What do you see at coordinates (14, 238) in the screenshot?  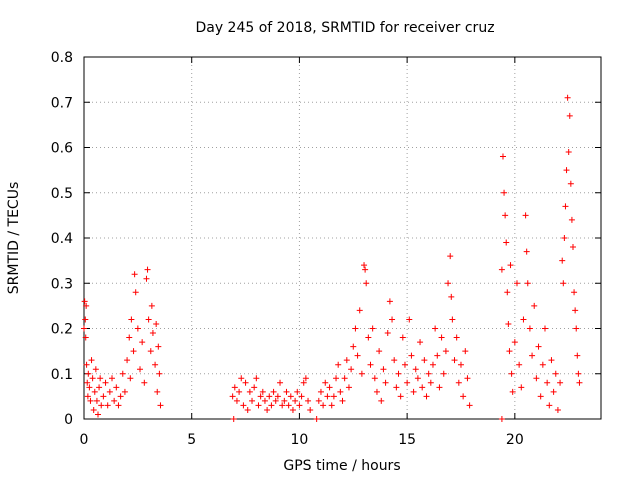 I see `y-axis-label: SRMTID / TECUs` at bounding box center [14, 238].